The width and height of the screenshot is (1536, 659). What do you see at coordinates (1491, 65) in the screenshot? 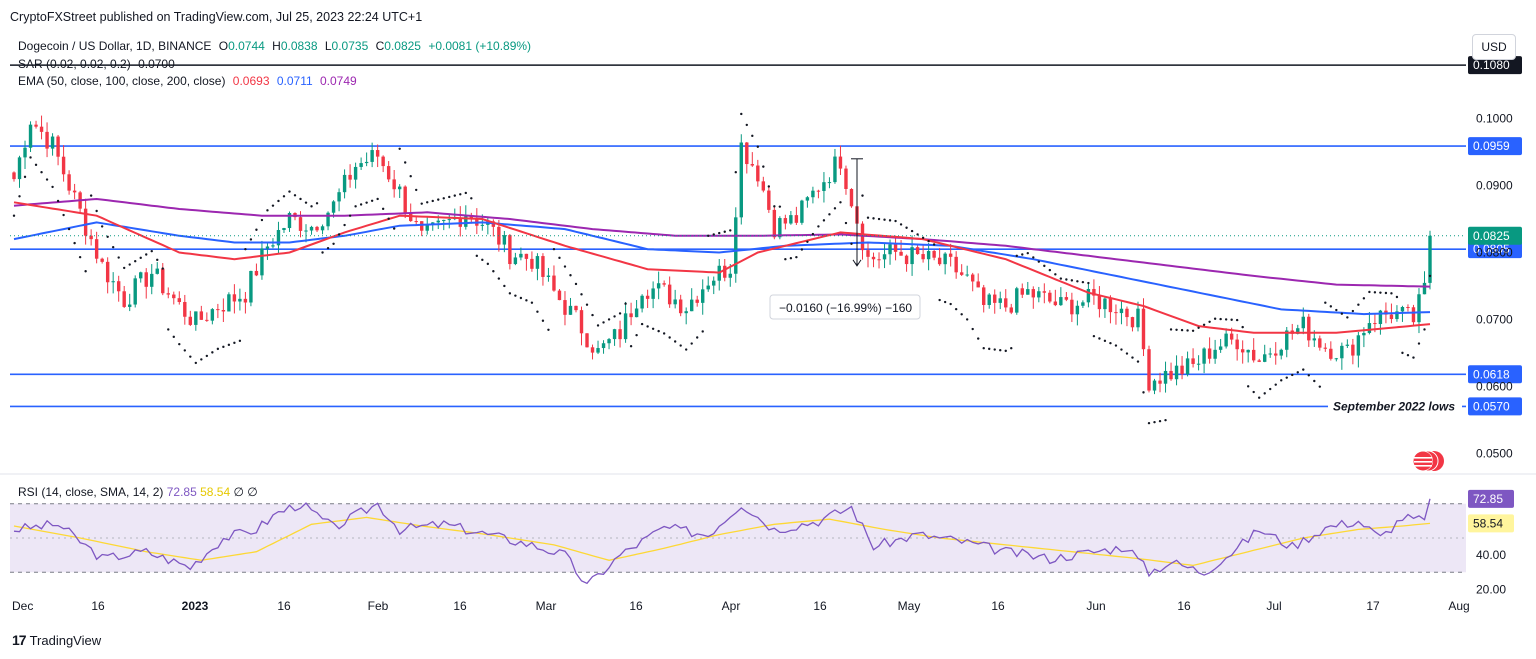
I see `level-label-0: 0.1080` at bounding box center [1491, 65].